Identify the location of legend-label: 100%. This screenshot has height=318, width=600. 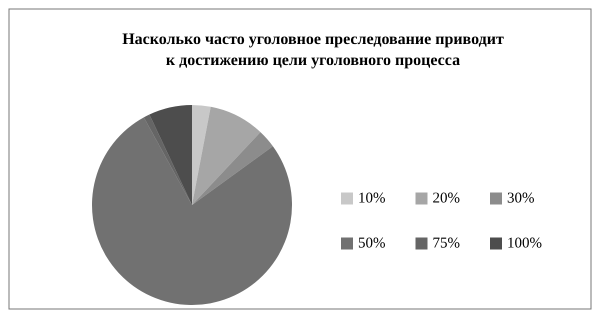
(524, 244).